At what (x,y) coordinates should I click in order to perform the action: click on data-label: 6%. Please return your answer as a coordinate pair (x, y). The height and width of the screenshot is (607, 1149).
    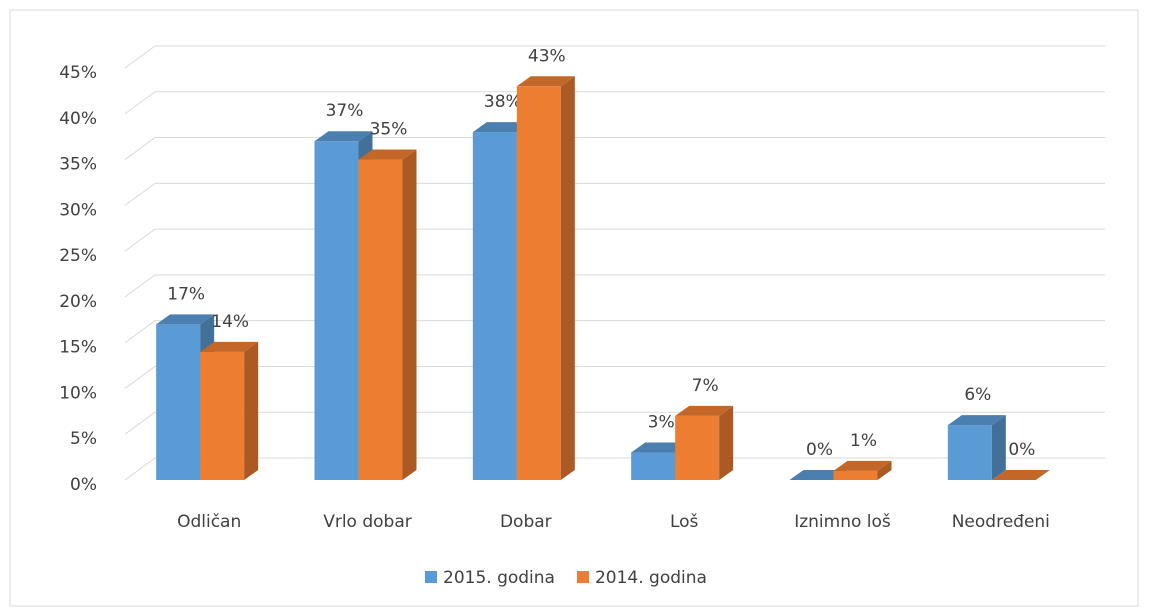
    Looking at the image, I should click on (977, 395).